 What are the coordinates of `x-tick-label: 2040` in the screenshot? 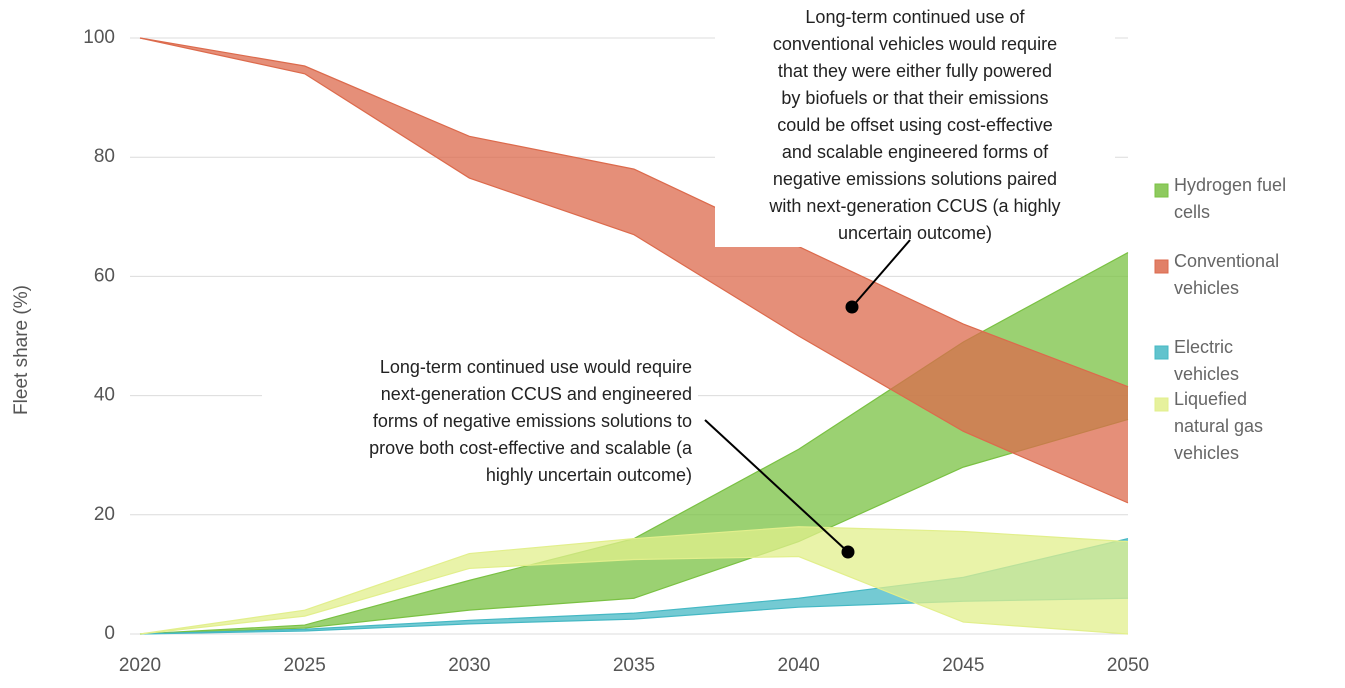 It's located at (799, 665).